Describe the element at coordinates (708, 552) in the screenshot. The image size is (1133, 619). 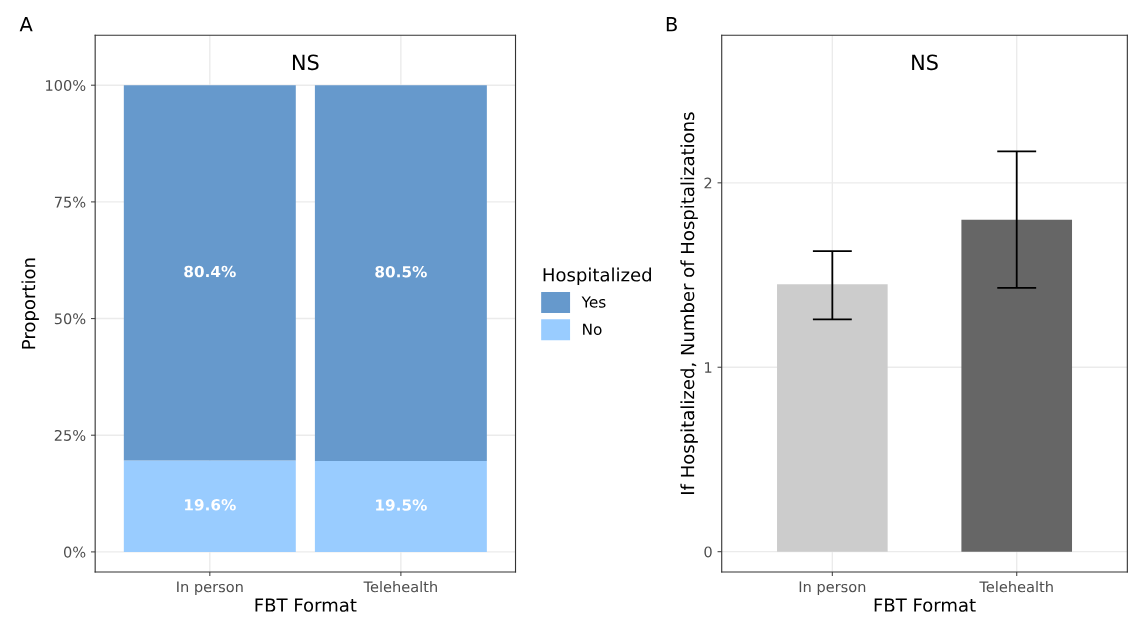
I see `y-tick-label: 0` at that location.